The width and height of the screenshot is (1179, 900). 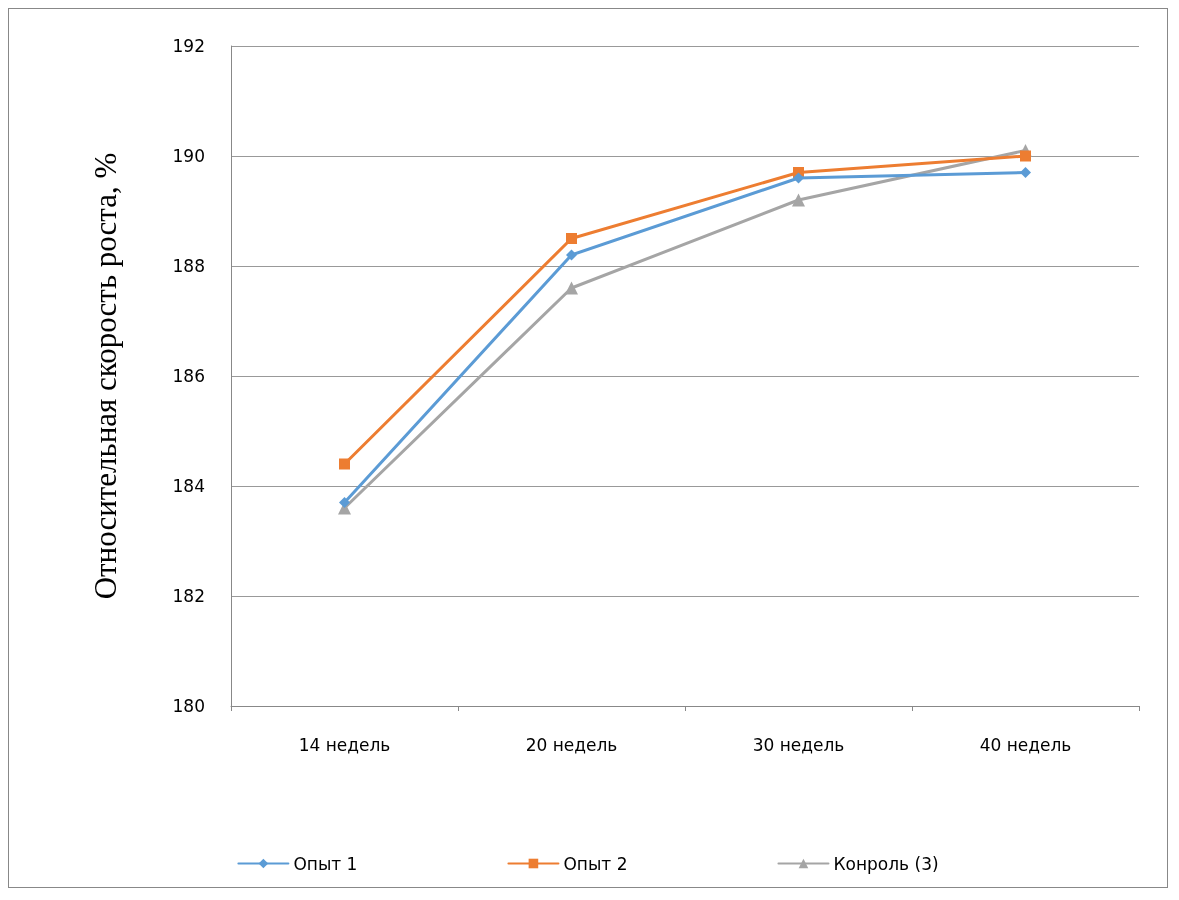 I want to click on y-tick-label: 190, so click(x=188, y=156).